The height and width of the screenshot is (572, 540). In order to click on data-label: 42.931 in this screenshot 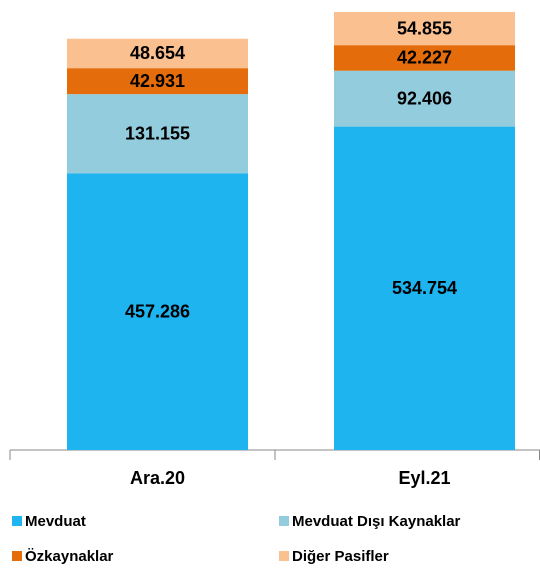, I will do `click(157, 81)`.